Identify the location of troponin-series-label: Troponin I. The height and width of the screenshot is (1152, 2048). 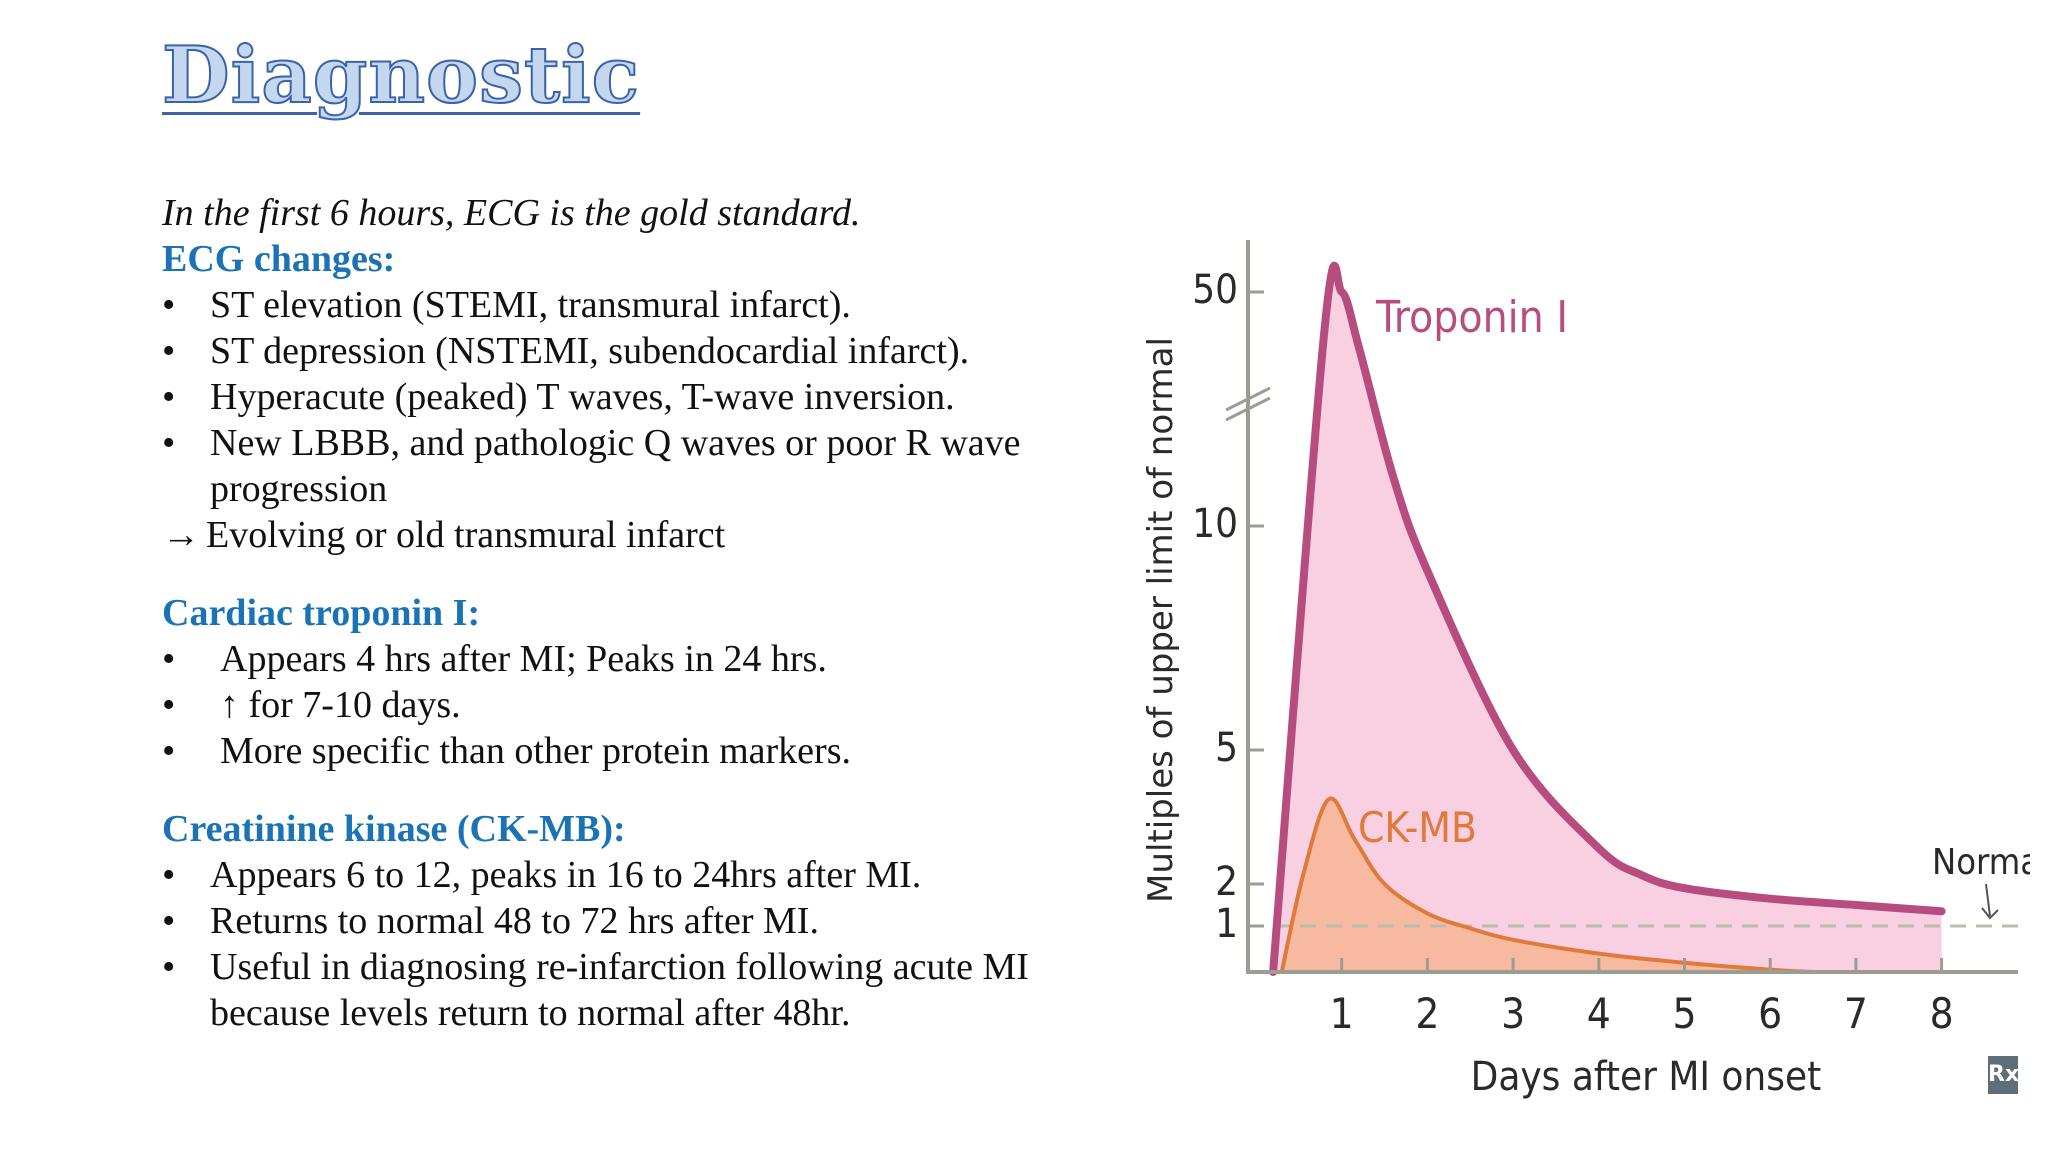
(1471, 317).